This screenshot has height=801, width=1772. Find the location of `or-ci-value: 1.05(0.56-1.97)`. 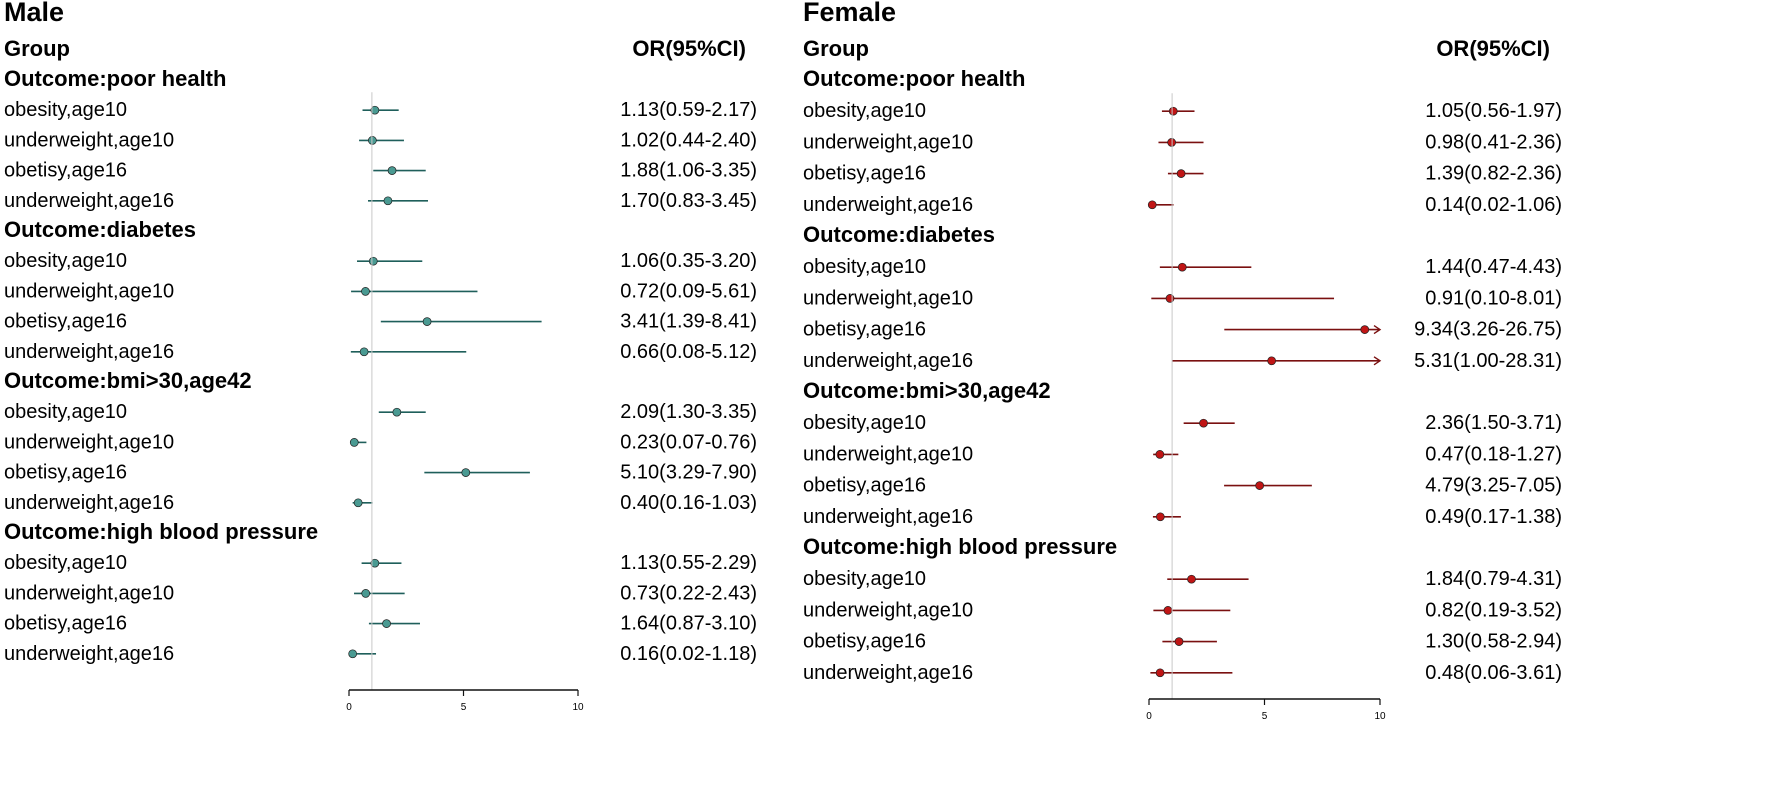

or-ci-value: 1.05(0.56-1.97) is located at coordinates (1493, 111).